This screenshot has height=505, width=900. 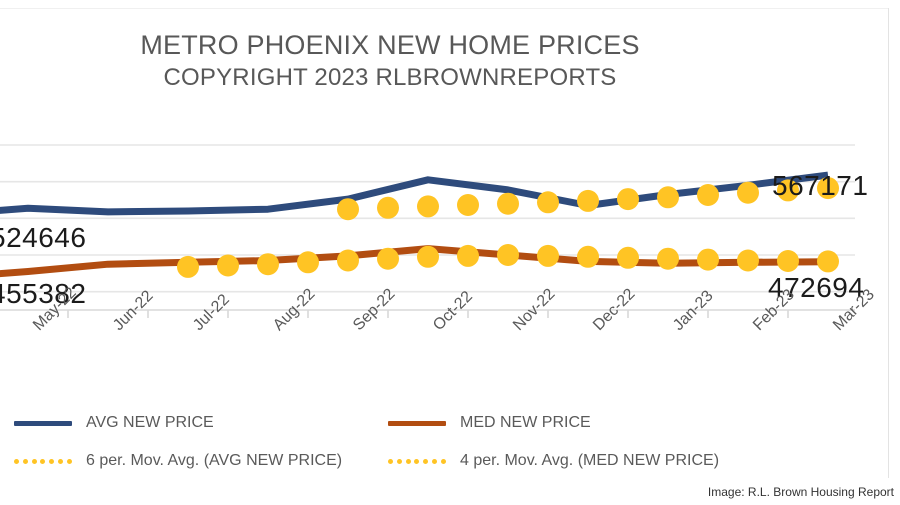 I want to click on legend-row-primary: AVG NEW PRICE MED NEW PRICE, so click(x=450, y=423).